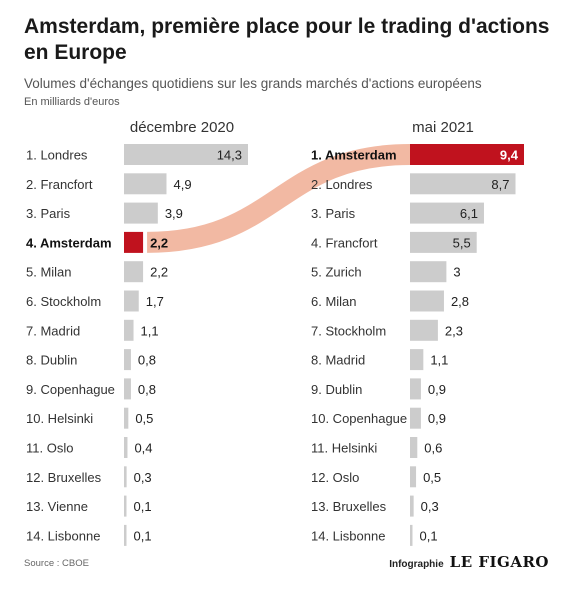 Image resolution: width=571 pixels, height=590 pixels. I want to click on value-label: 8,7, so click(500, 184).